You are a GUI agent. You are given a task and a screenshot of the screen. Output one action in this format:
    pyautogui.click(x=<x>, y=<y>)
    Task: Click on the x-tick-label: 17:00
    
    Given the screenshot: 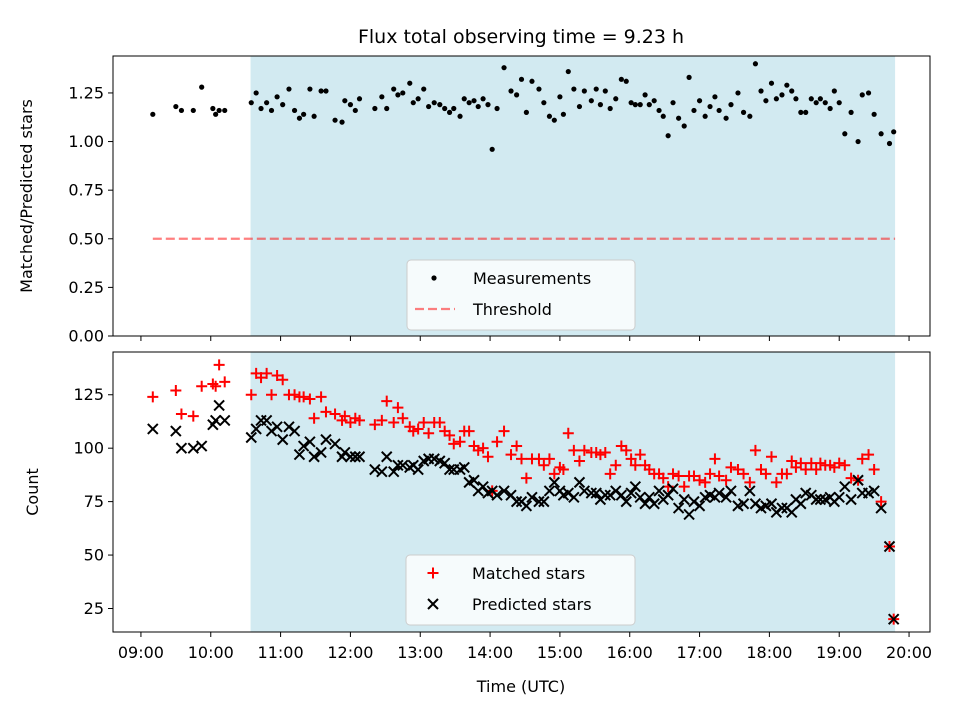 What is the action you would take?
    pyautogui.click(x=700, y=652)
    